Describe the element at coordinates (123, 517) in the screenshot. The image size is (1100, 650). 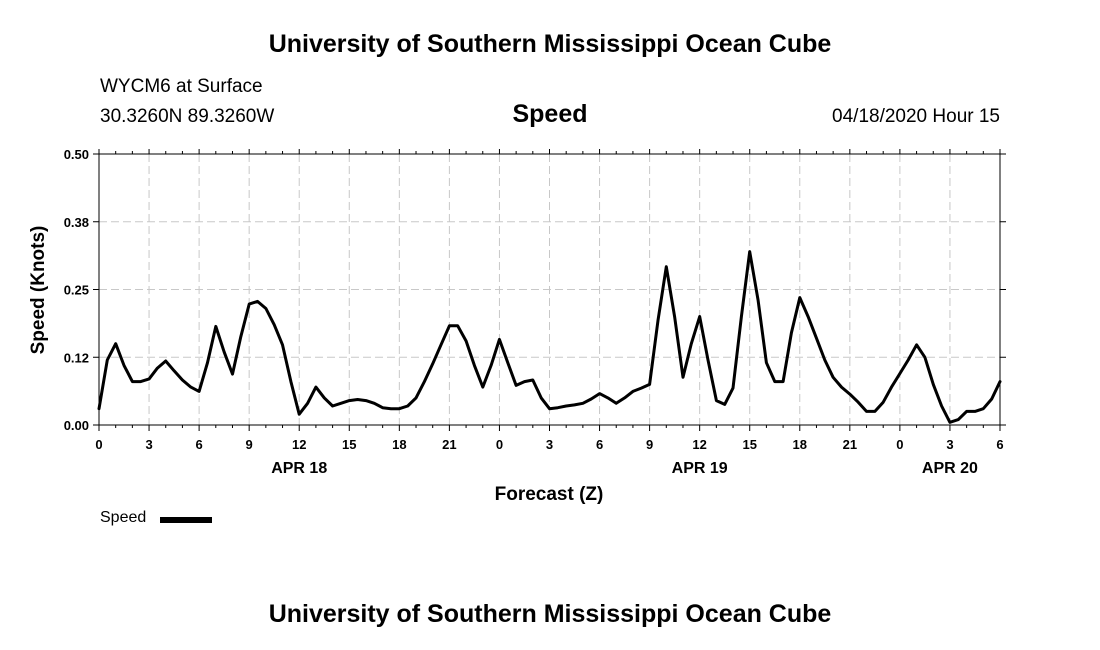
I see `legend-label: Speed` at that location.